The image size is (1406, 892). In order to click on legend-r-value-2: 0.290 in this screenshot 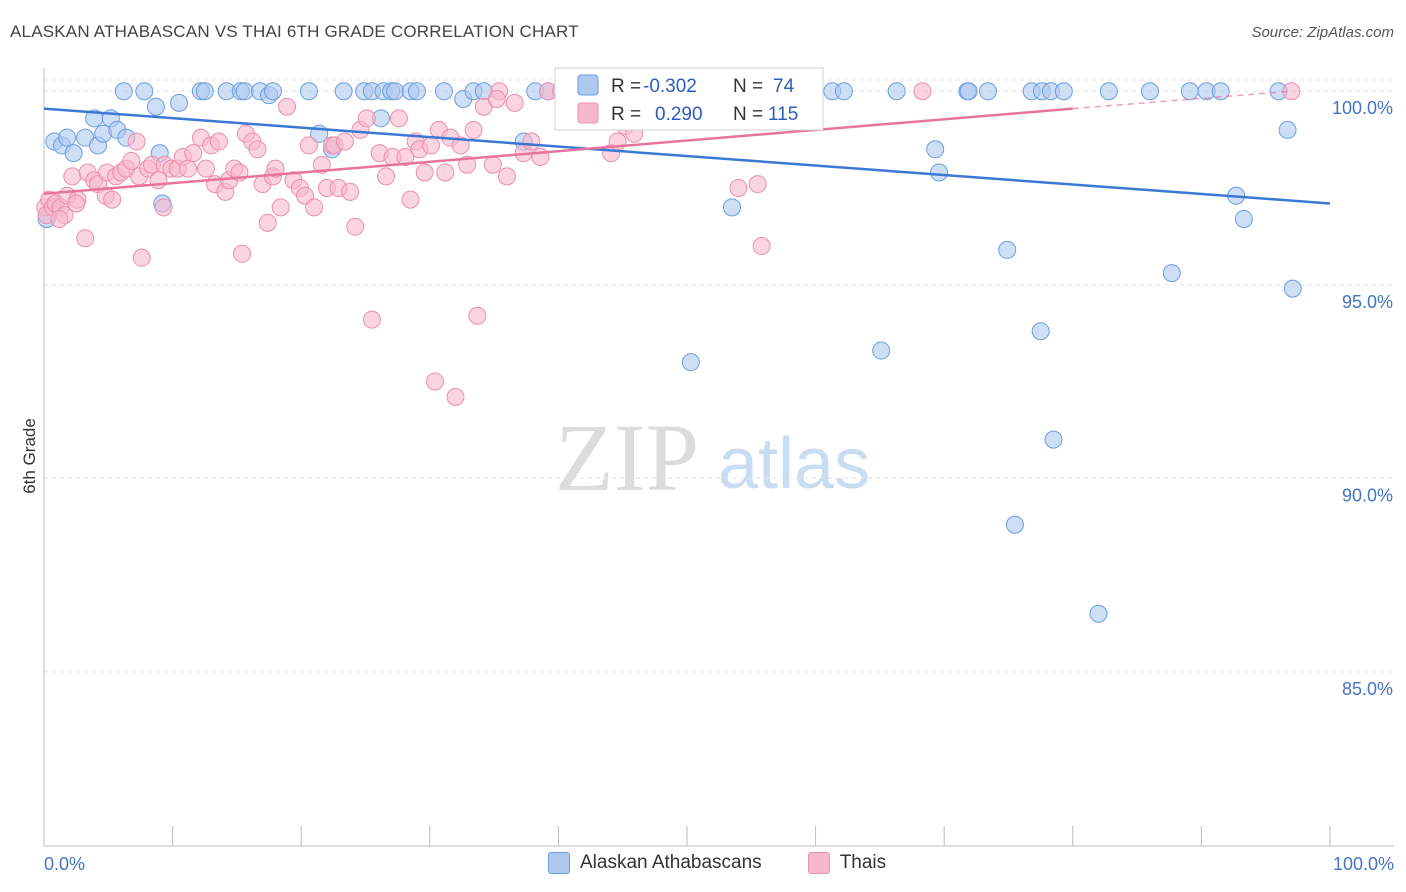, I will do `click(679, 114)`.